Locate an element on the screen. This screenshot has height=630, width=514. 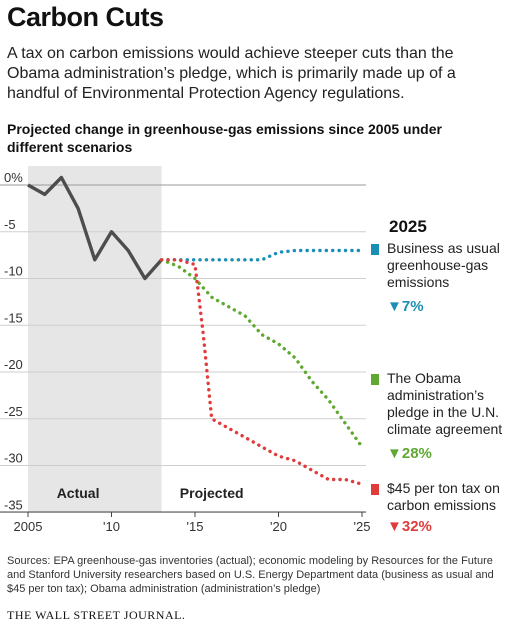
legend-value-business-as-usual: ▼7% is located at coordinates (405, 306).